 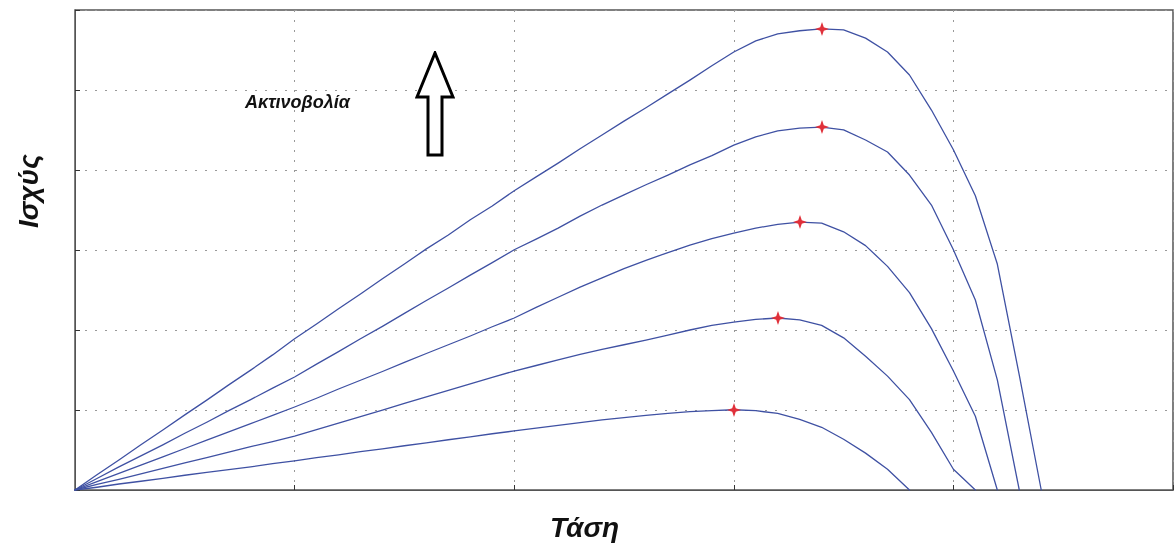 I want to click on y-axis-title: Ισχύς, so click(x=29, y=191).